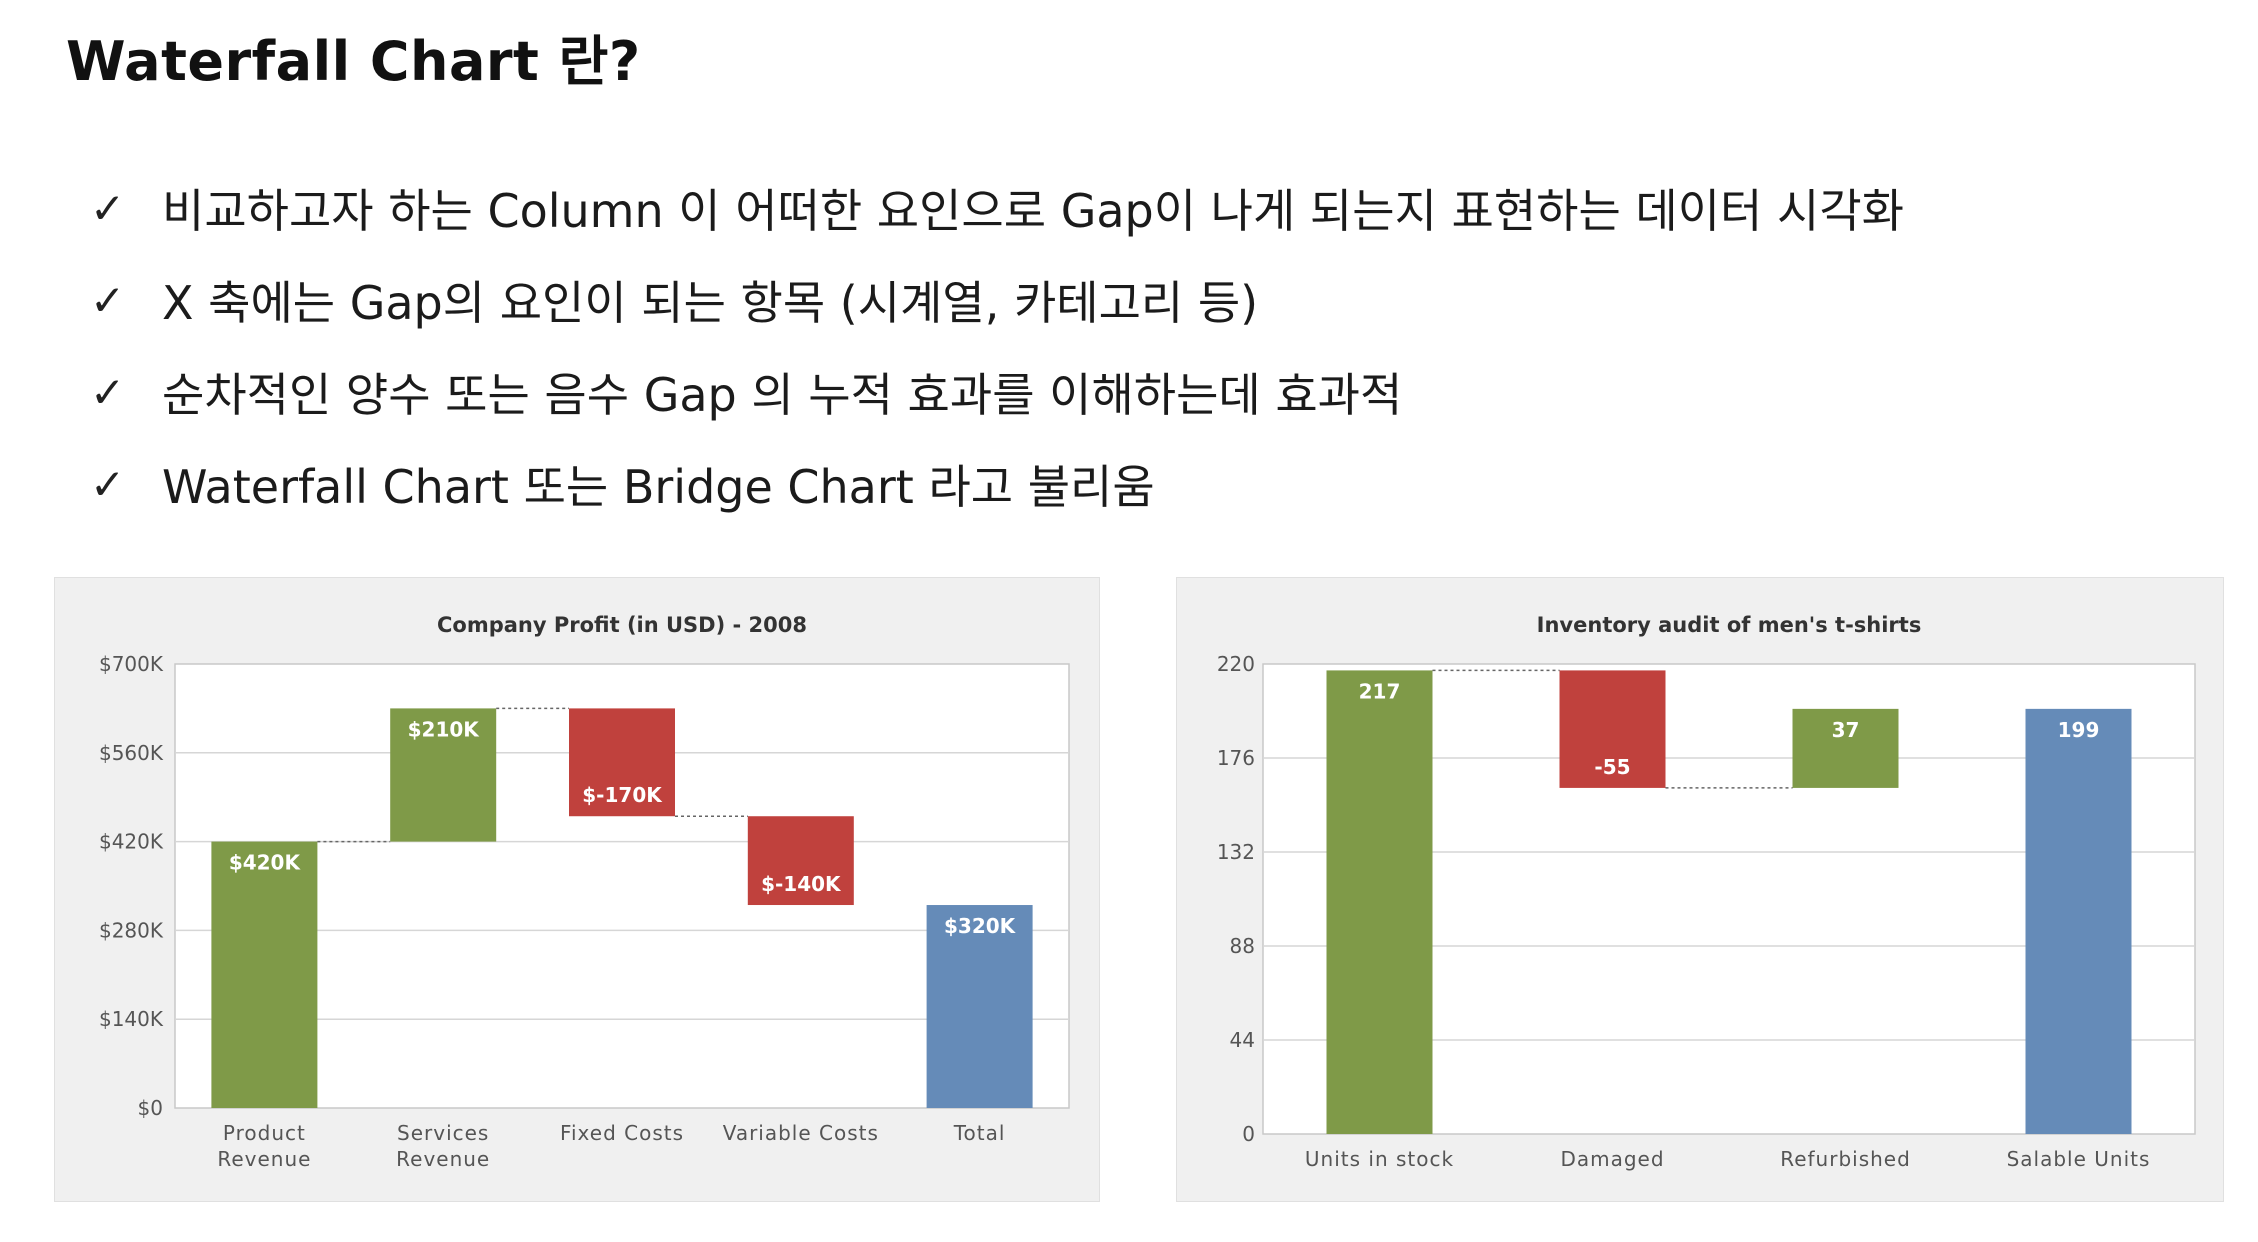 This screenshot has height=1242, width=2258. I want to click on data-label: $-170K, so click(622, 795).